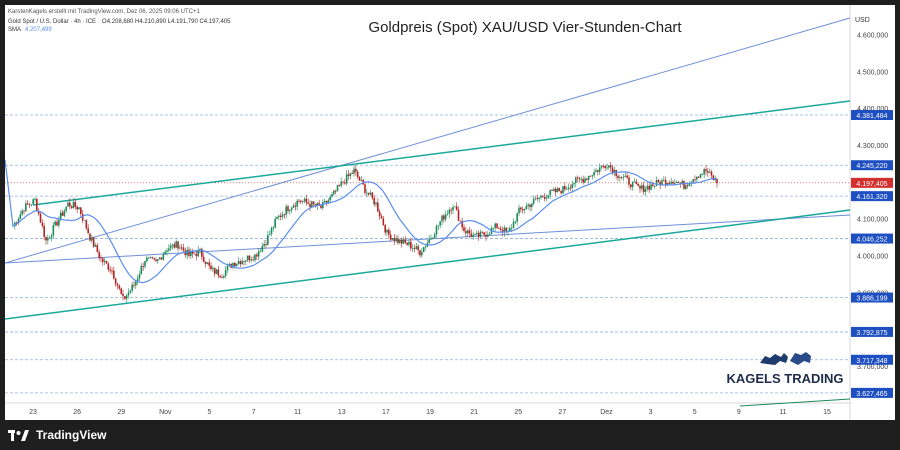 Image resolution: width=900 pixels, height=450 pixels. I want to click on trendline-lower-blue, so click(427, 239).